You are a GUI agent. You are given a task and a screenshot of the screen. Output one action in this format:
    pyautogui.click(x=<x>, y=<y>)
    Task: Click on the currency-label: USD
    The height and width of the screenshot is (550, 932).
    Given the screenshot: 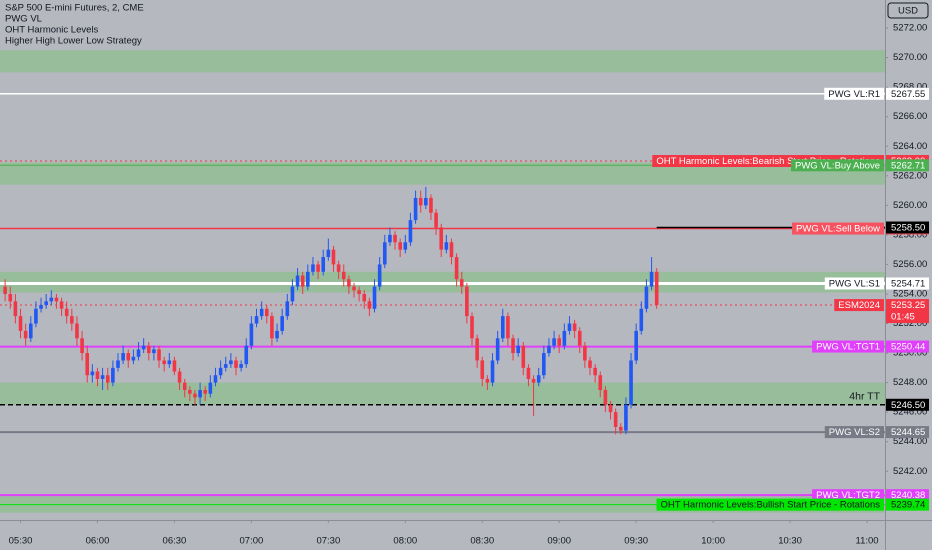 What is the action you would take?
    pyautogui.click(x=908, y=11)
    